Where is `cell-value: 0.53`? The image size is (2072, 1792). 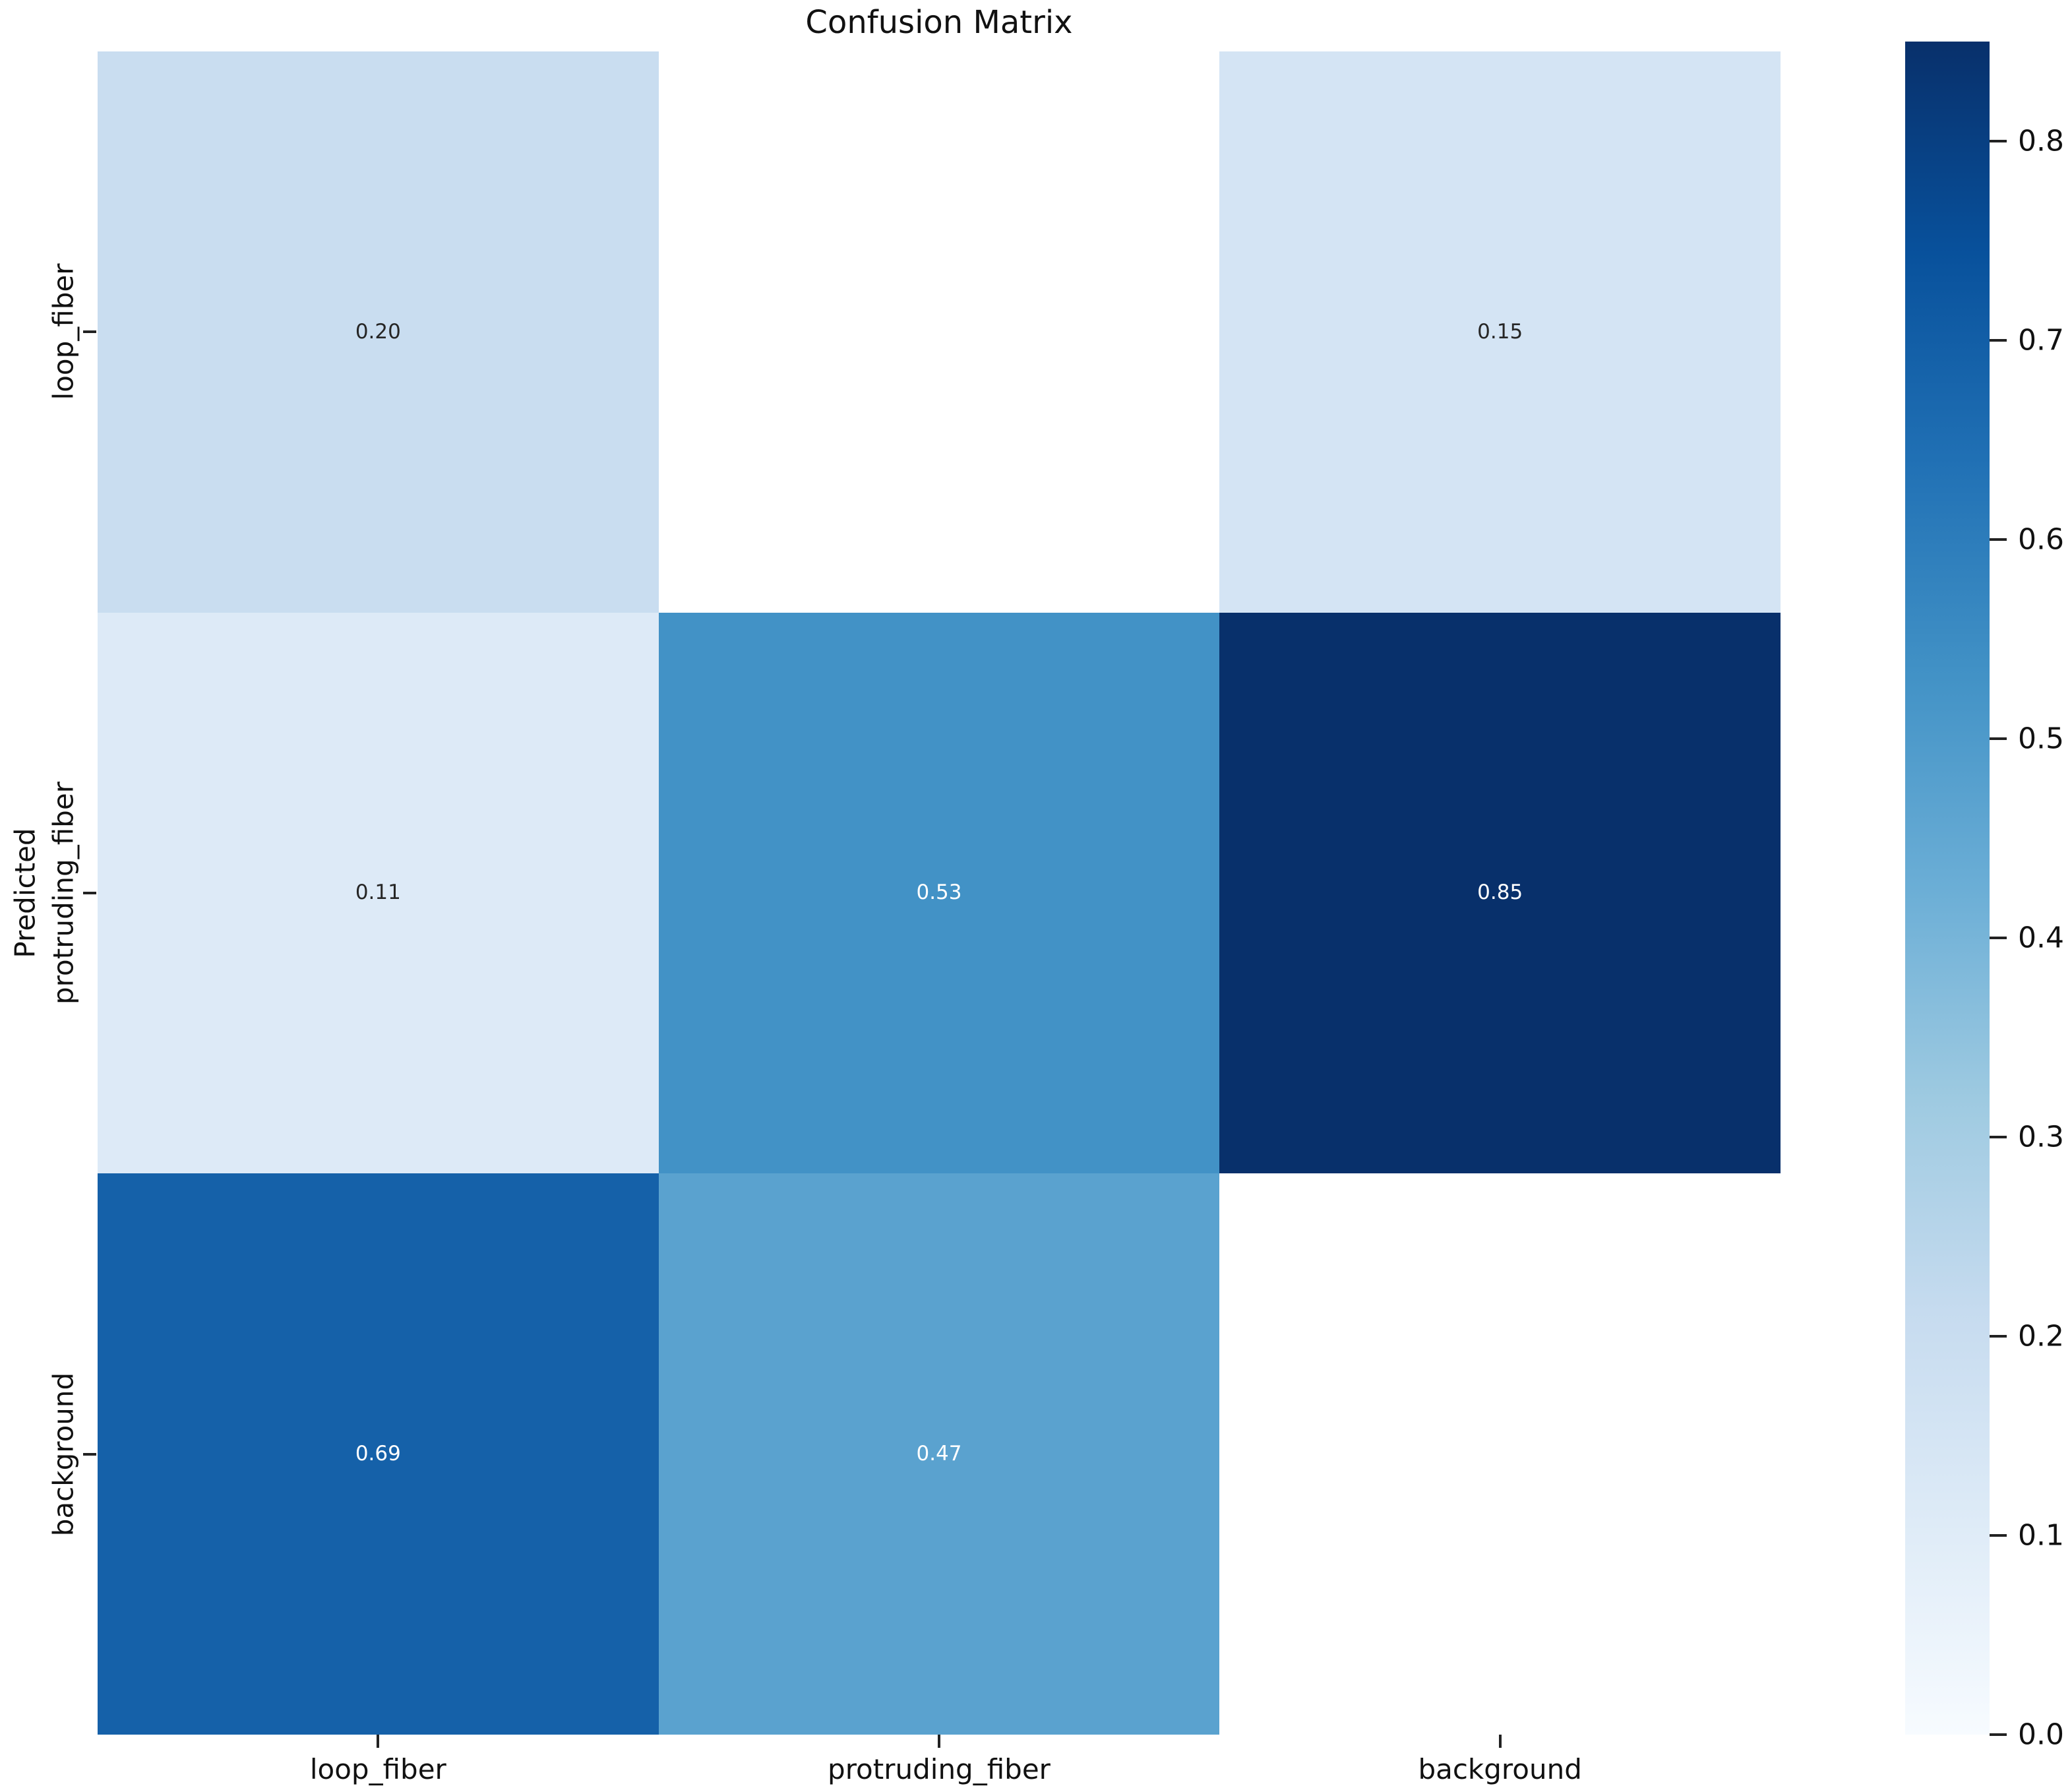
cell-value: 0.53 is located at coordinates (939, 893).